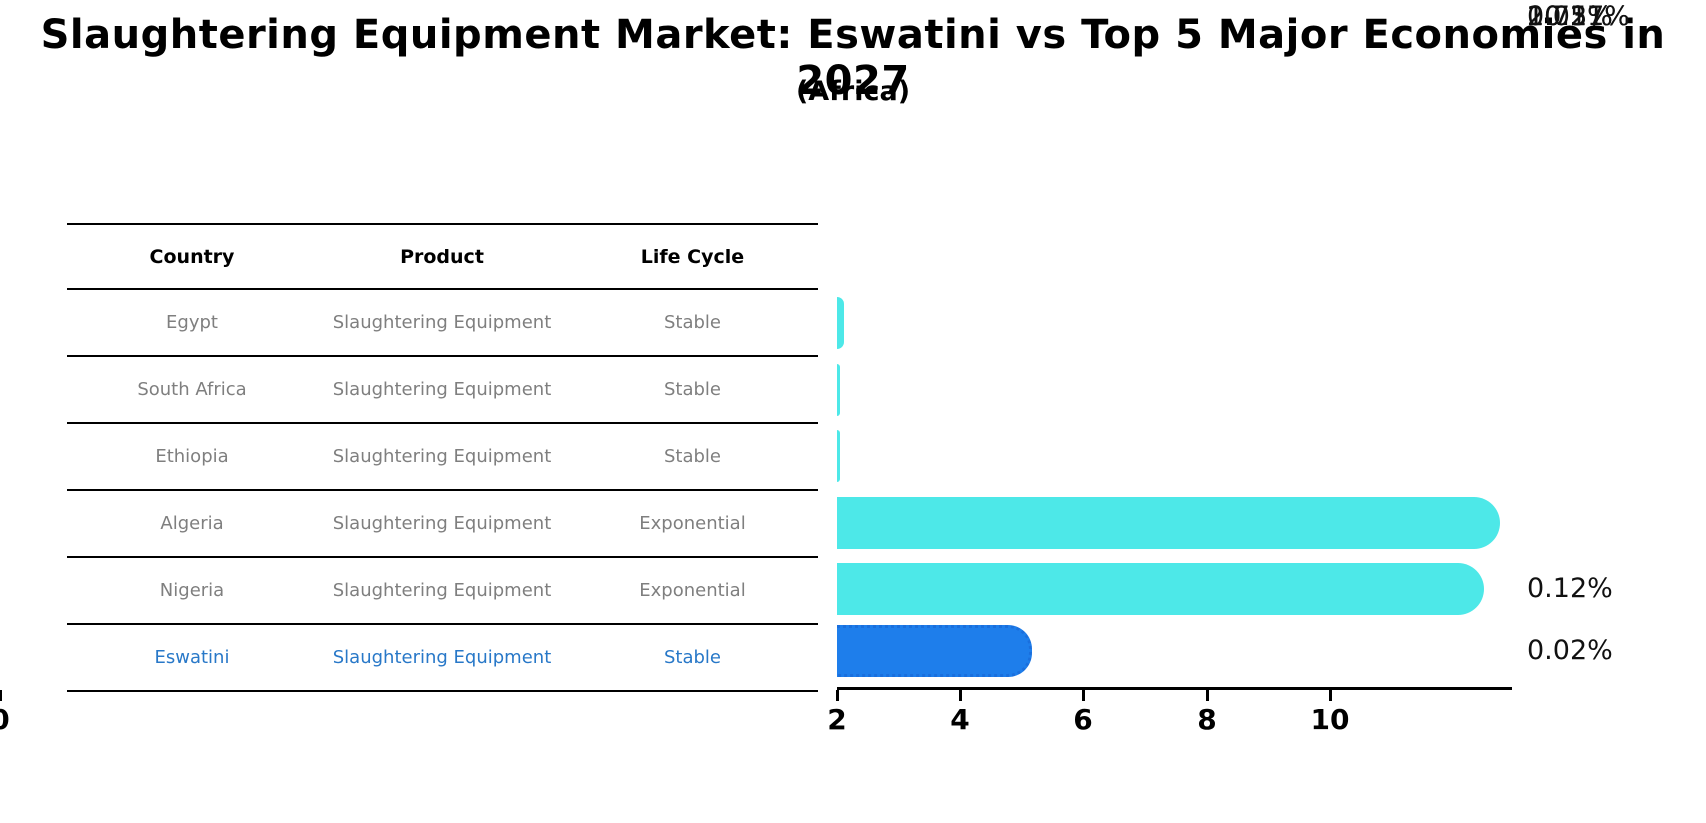 Image resolution: width=1706 pixels, height=823 pixels. Describe the element at coordinates (1570, 588) in the screenshot. I see `value-label-egypt: 0.12%` at that location.